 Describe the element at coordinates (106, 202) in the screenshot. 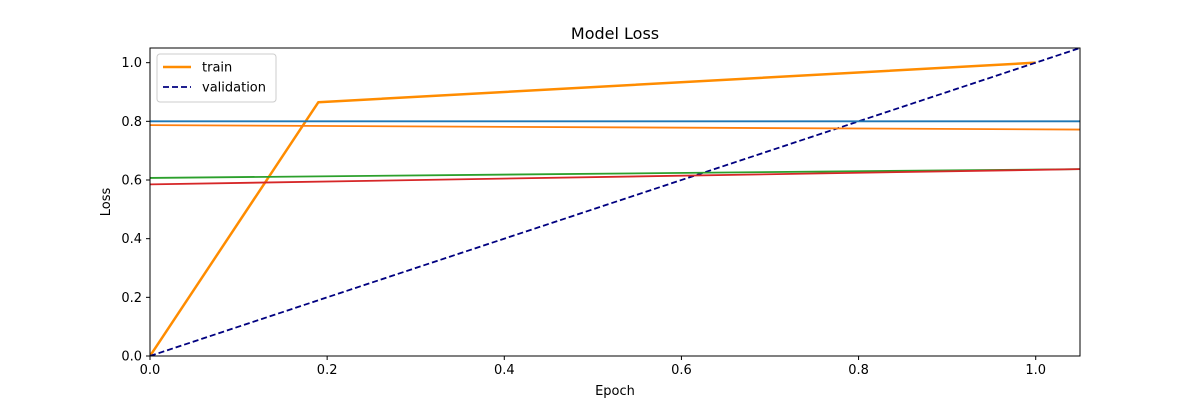

I see `y-axis-label: Loss` at that location.